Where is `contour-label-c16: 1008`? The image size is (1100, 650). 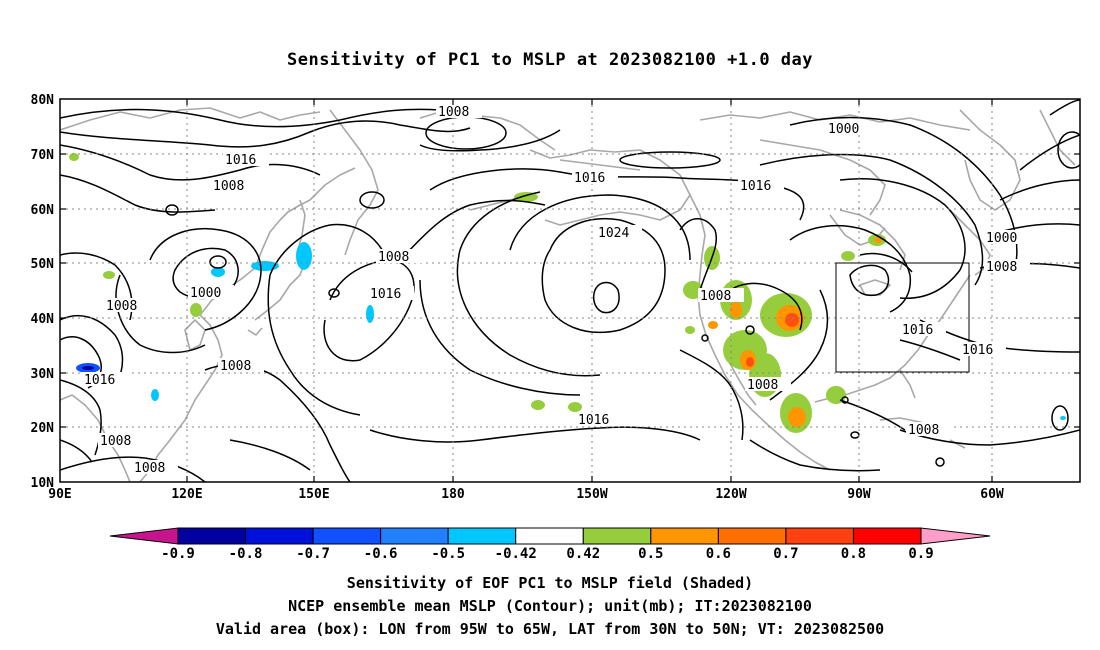
contour-label-c16: 1008 is located at coordinates (768, 385).